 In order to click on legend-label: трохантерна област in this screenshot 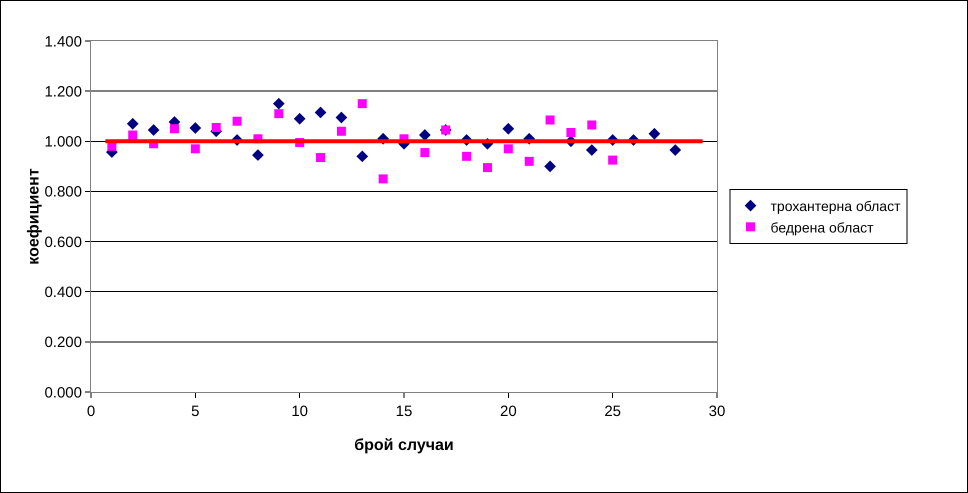, I will do `click(836, 206)`.